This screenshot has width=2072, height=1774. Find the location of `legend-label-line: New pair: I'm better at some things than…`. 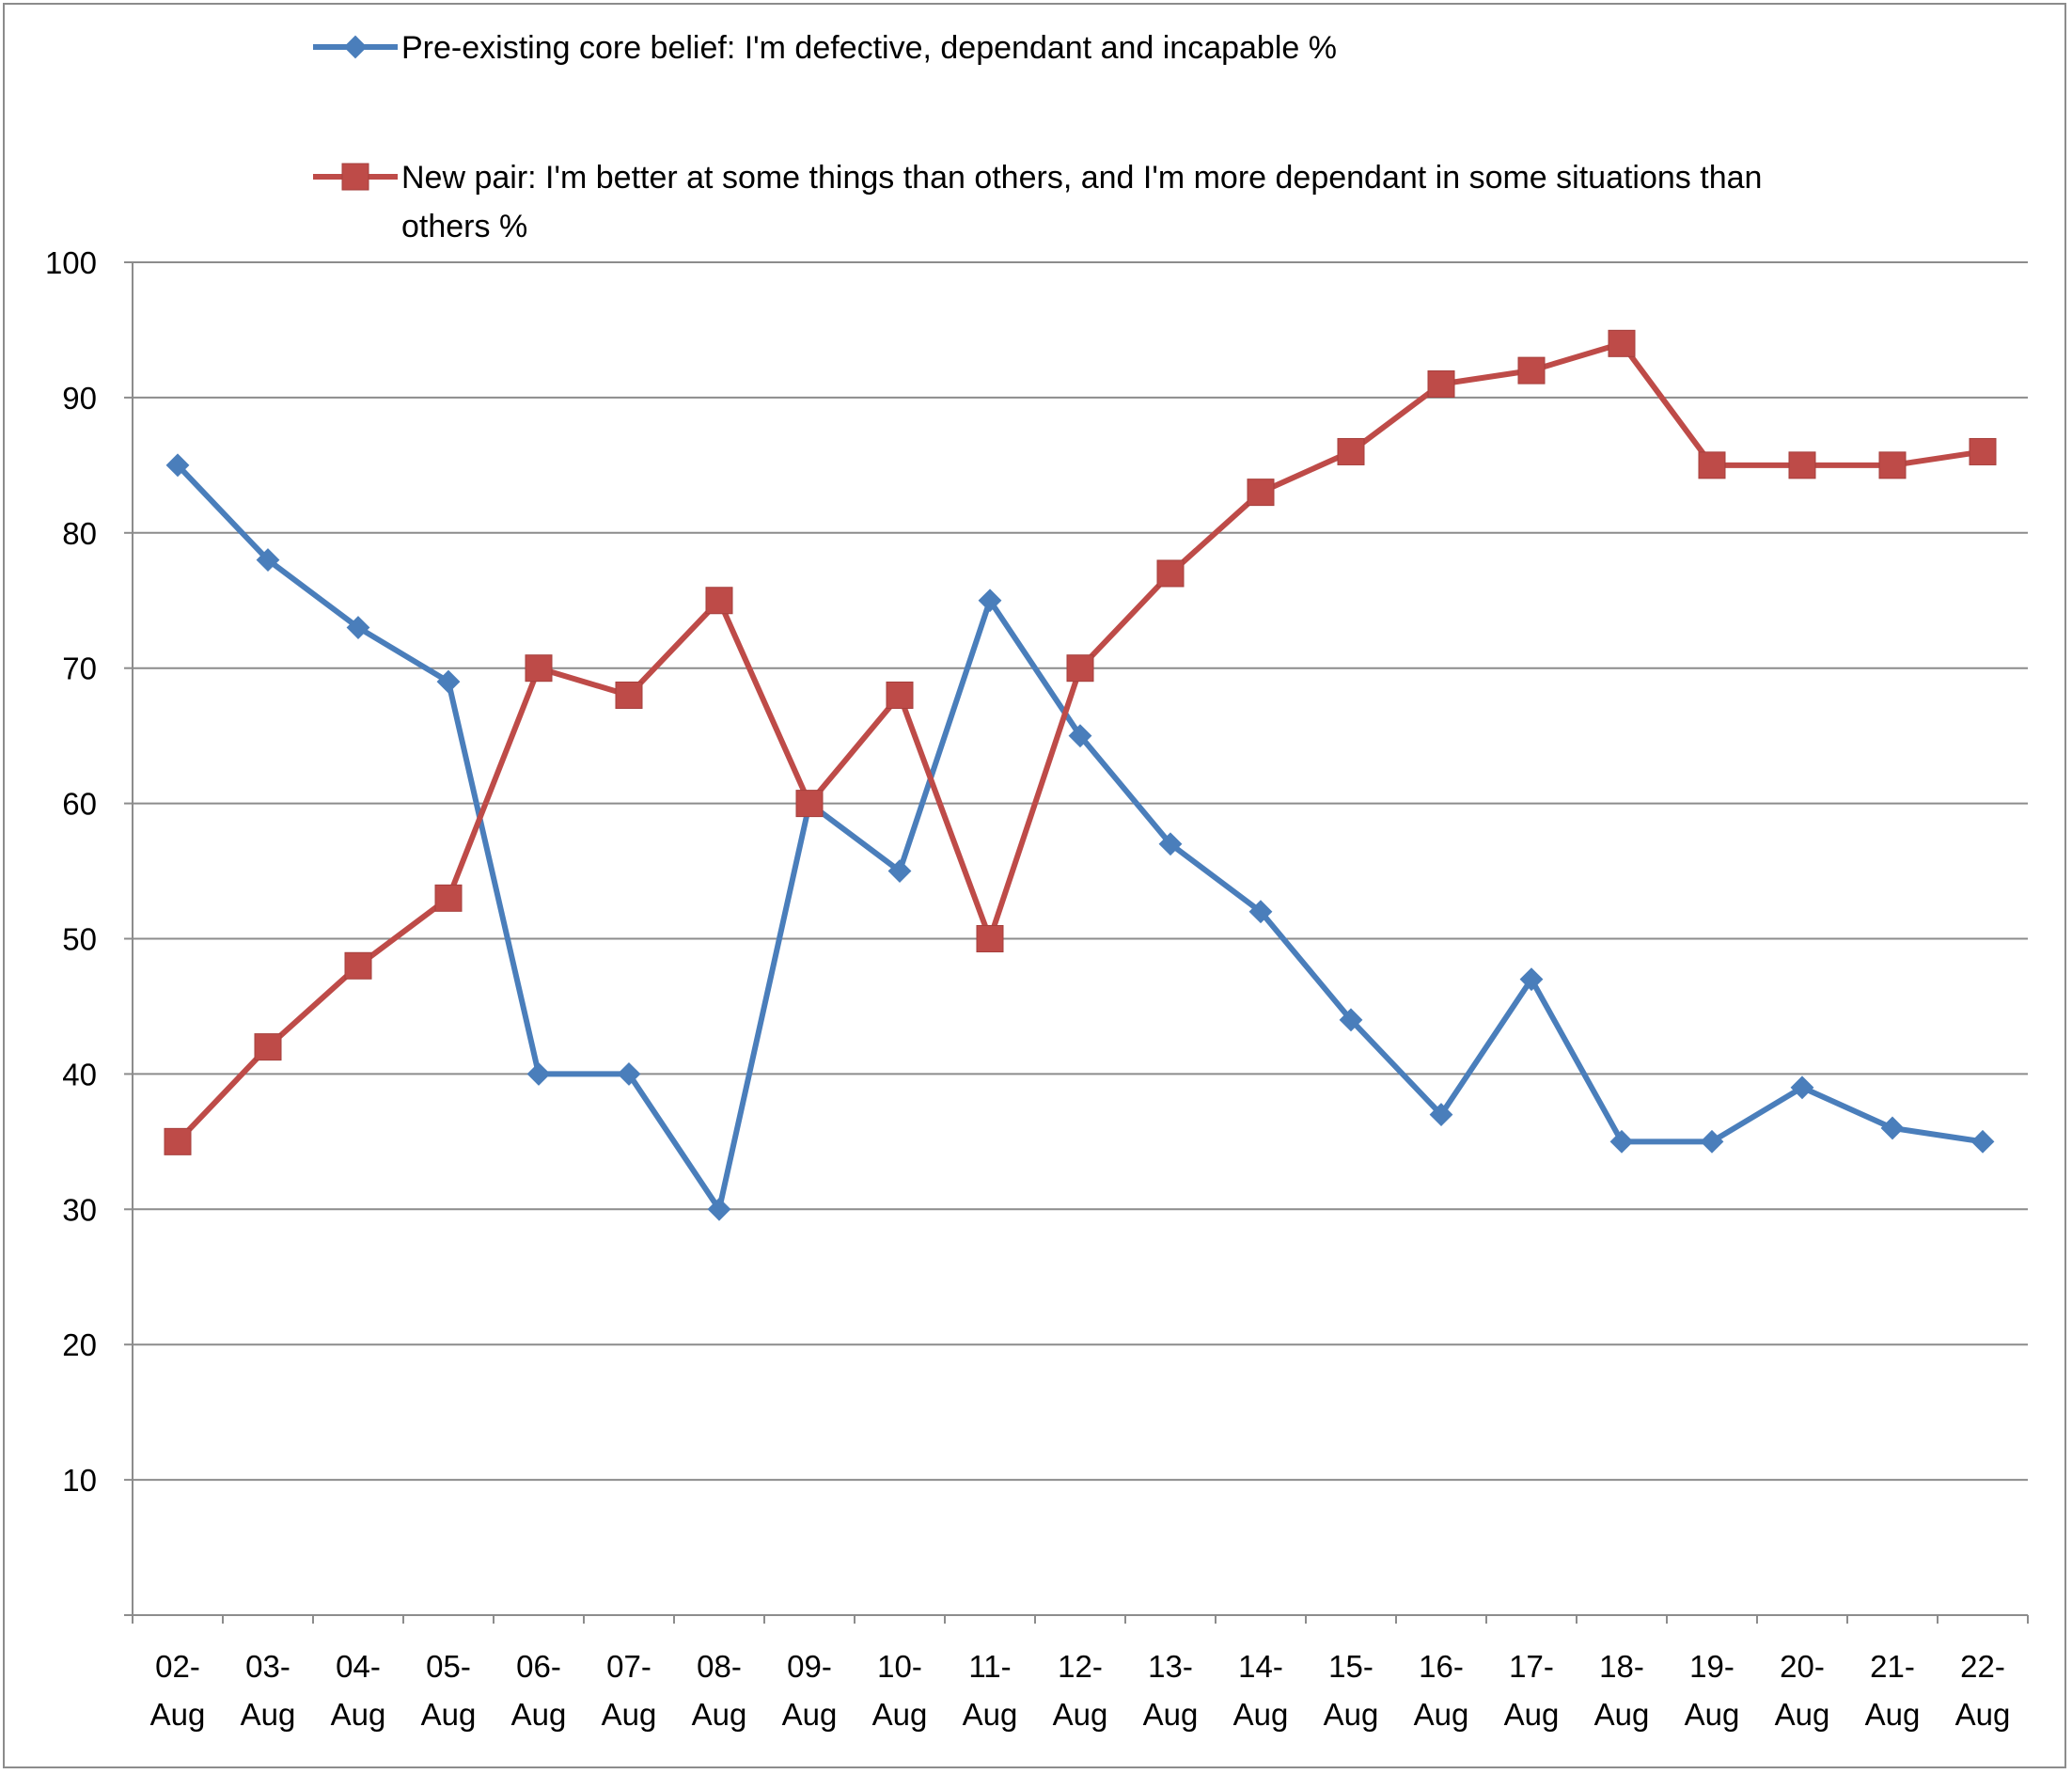

legend-label-line: New pair: I'm better at some things than… is located at coordinates (1081, 178).